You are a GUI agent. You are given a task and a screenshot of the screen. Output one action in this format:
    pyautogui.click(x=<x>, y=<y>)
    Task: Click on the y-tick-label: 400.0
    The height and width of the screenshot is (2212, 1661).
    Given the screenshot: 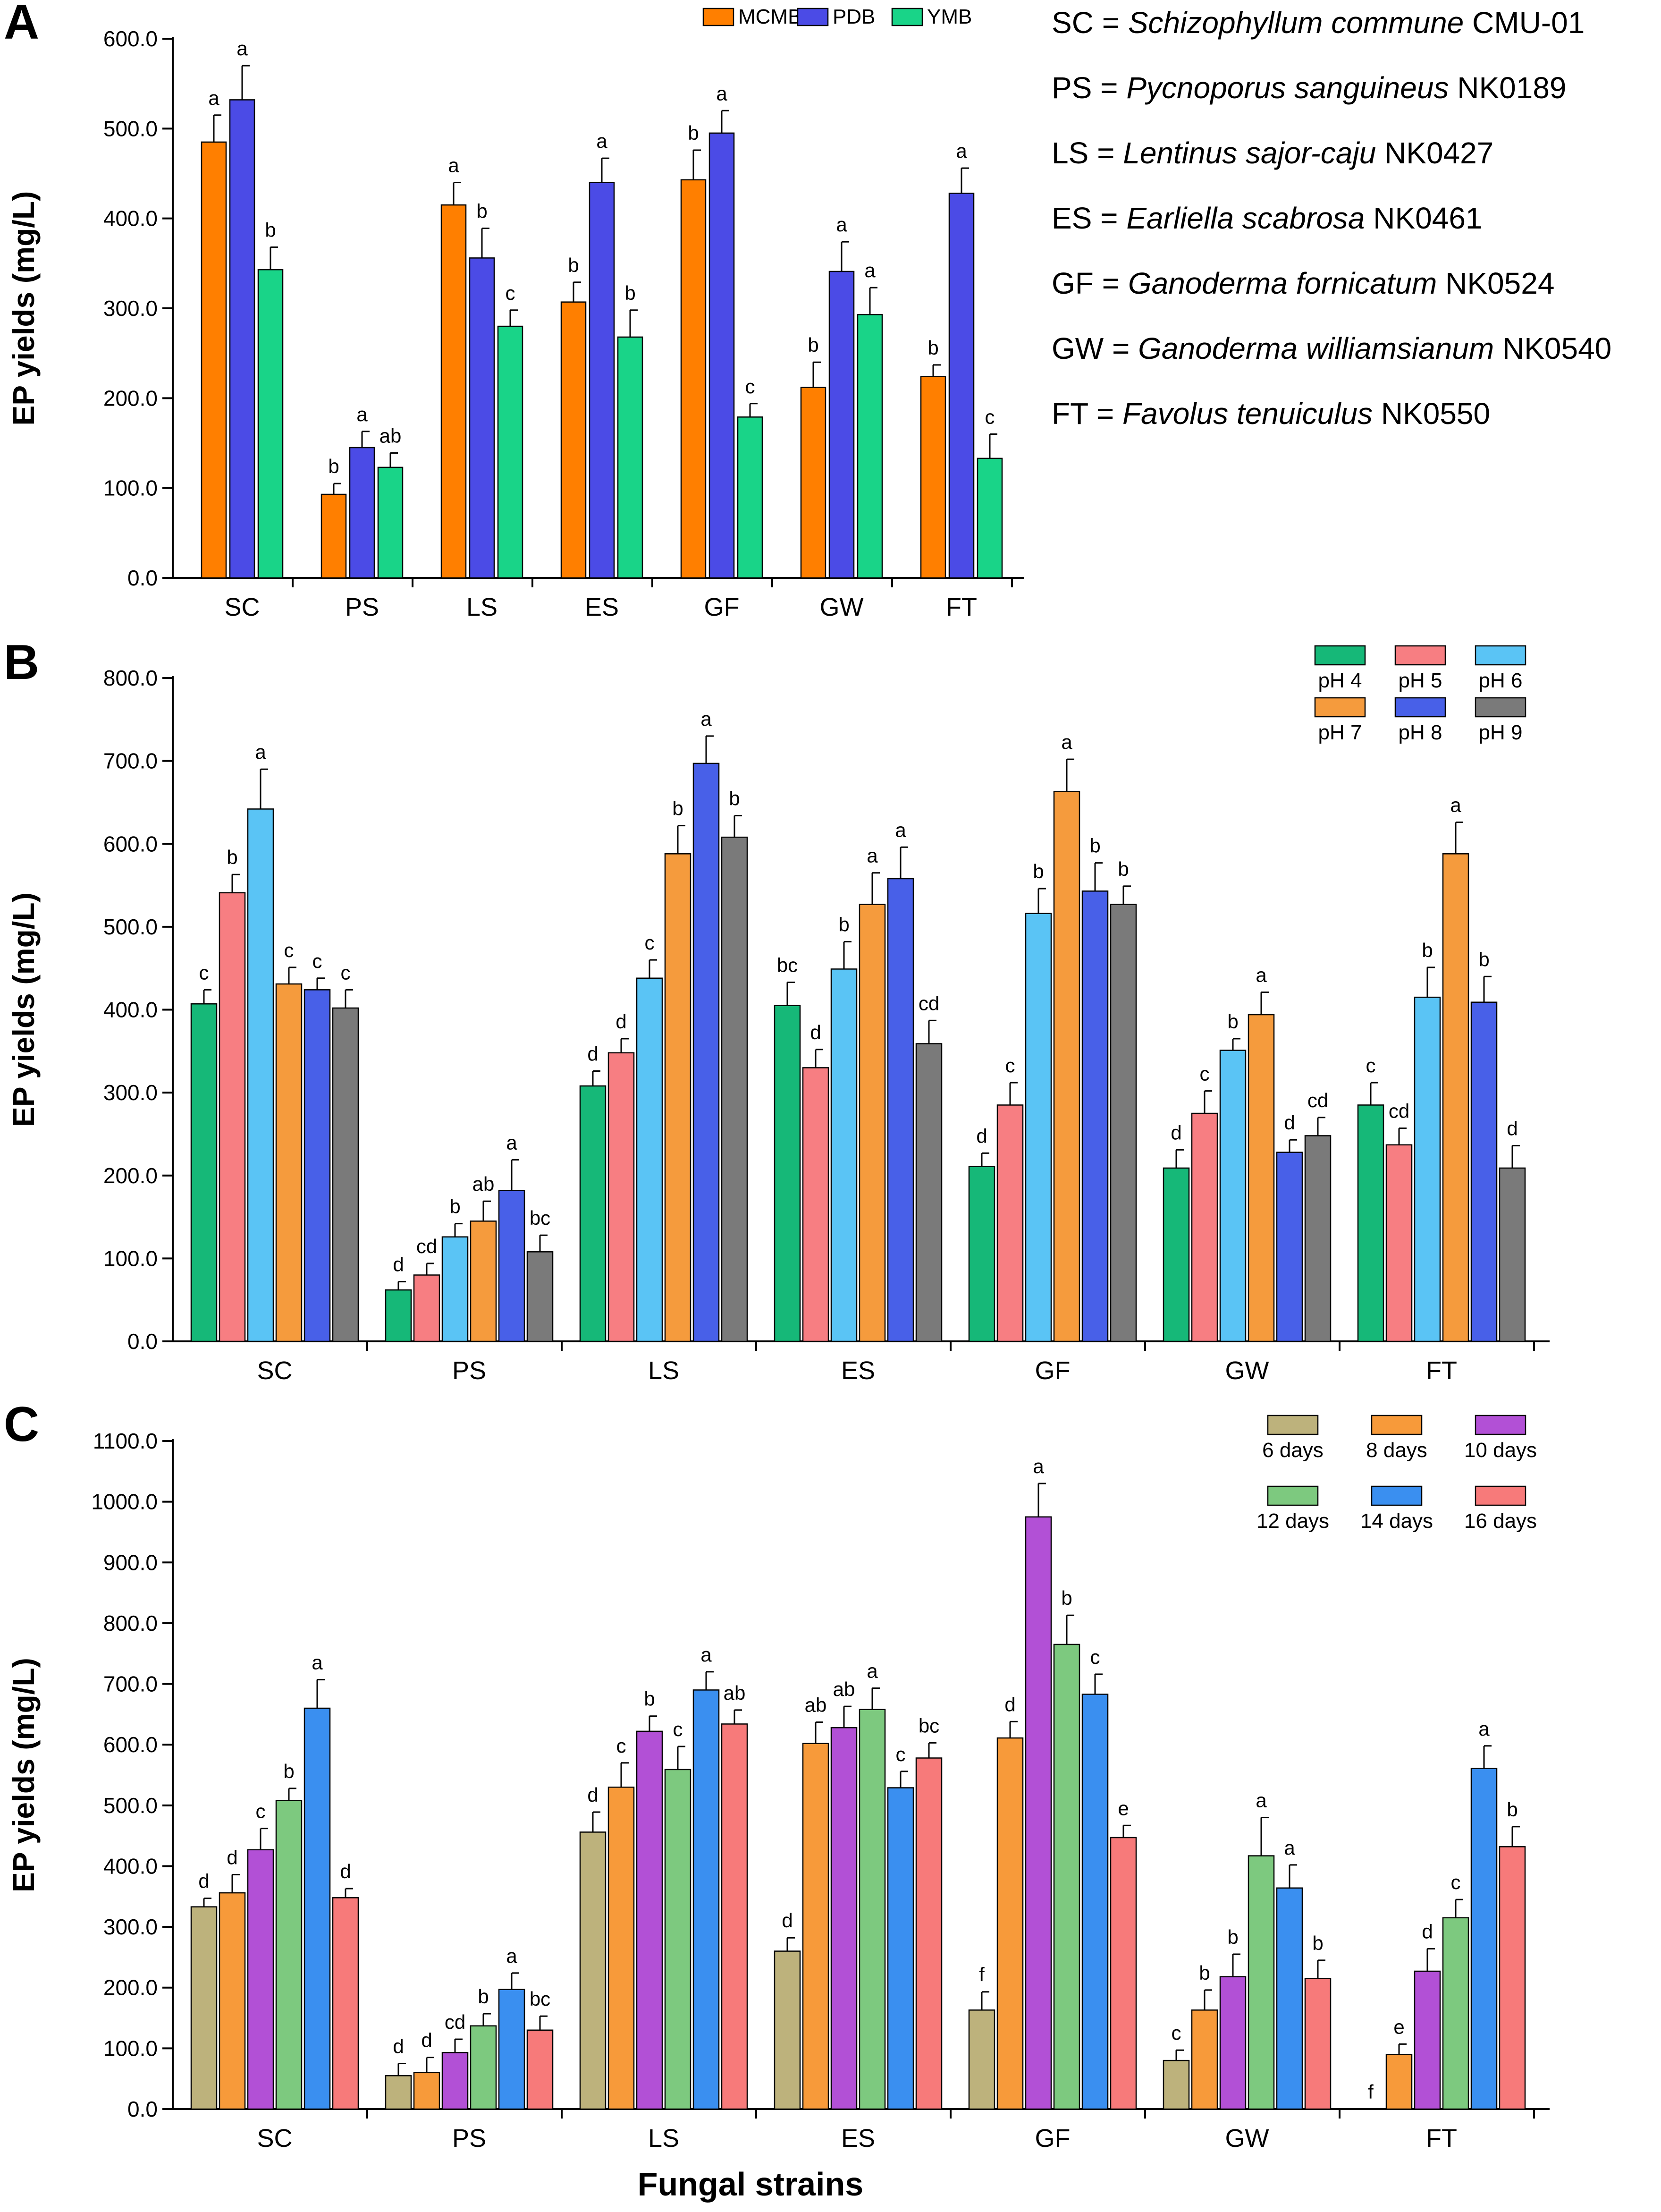 What is the action you would take?
    pyautogui.click(x=130, y=218)
    